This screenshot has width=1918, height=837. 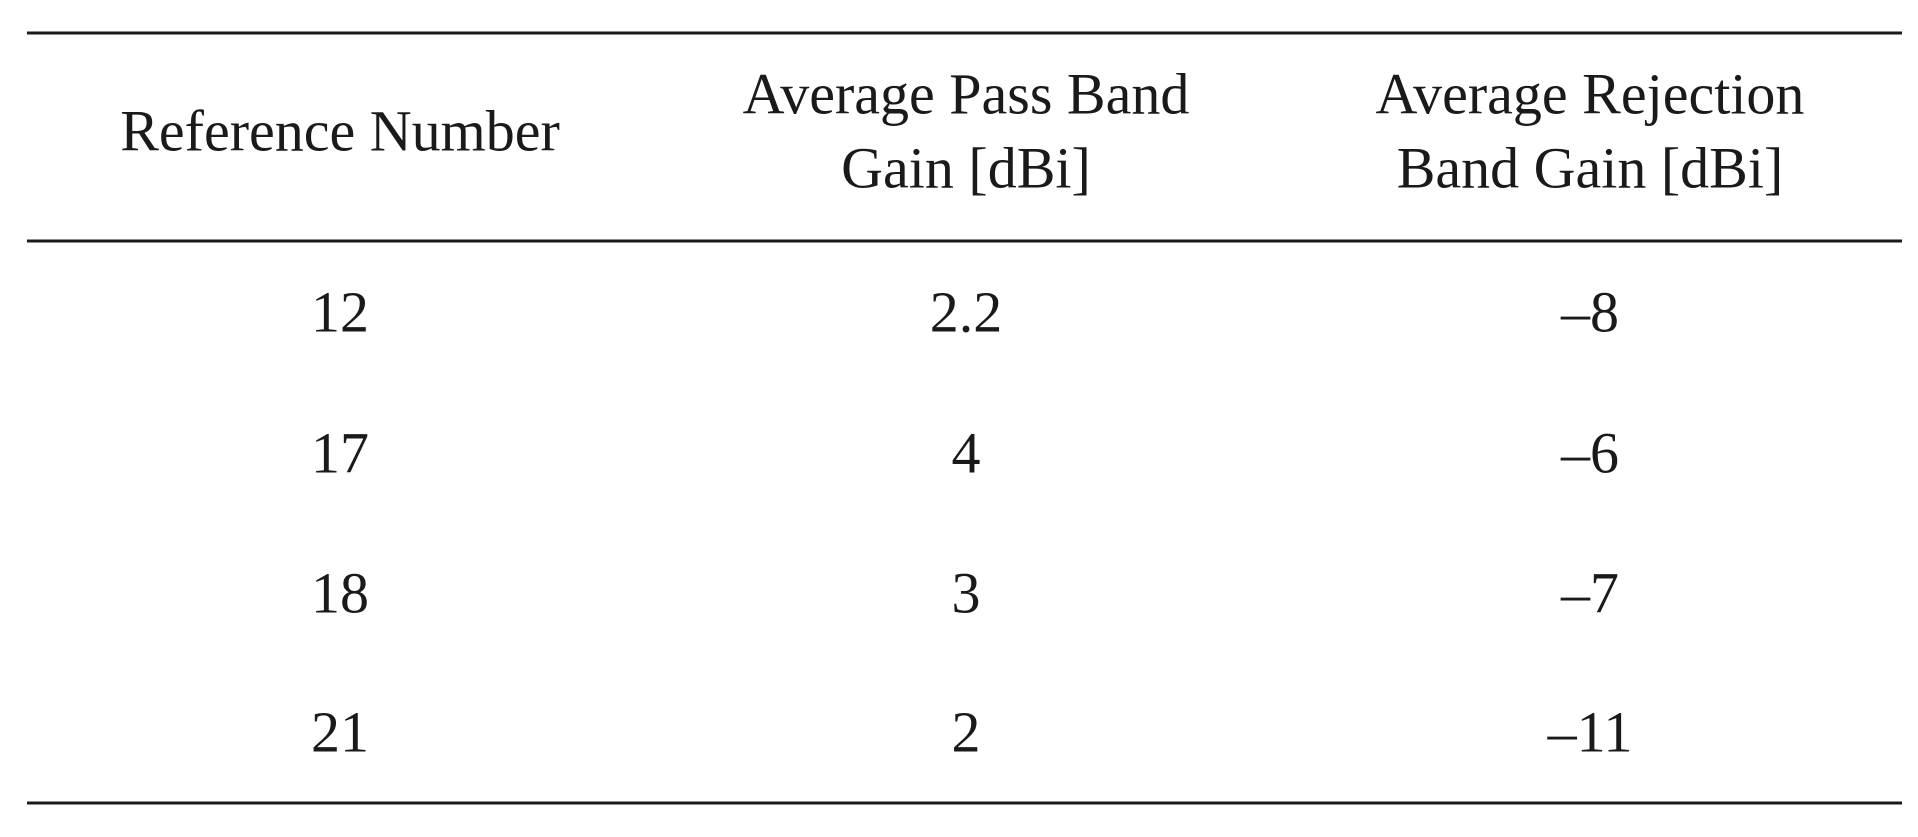 What do you see at coordinates (340, 731) in the screenshot?
I see `cell: 21` at bounding box center [340, 731].